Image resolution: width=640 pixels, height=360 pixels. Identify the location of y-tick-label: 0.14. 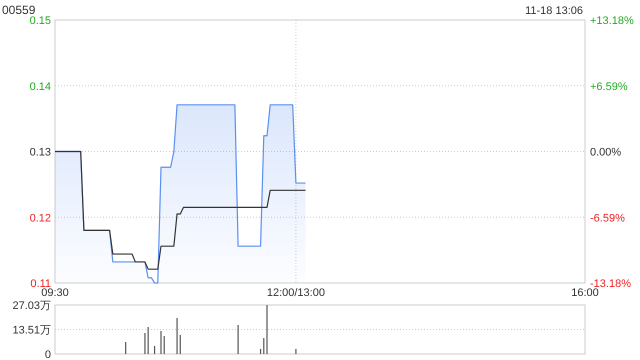
(40, 86).